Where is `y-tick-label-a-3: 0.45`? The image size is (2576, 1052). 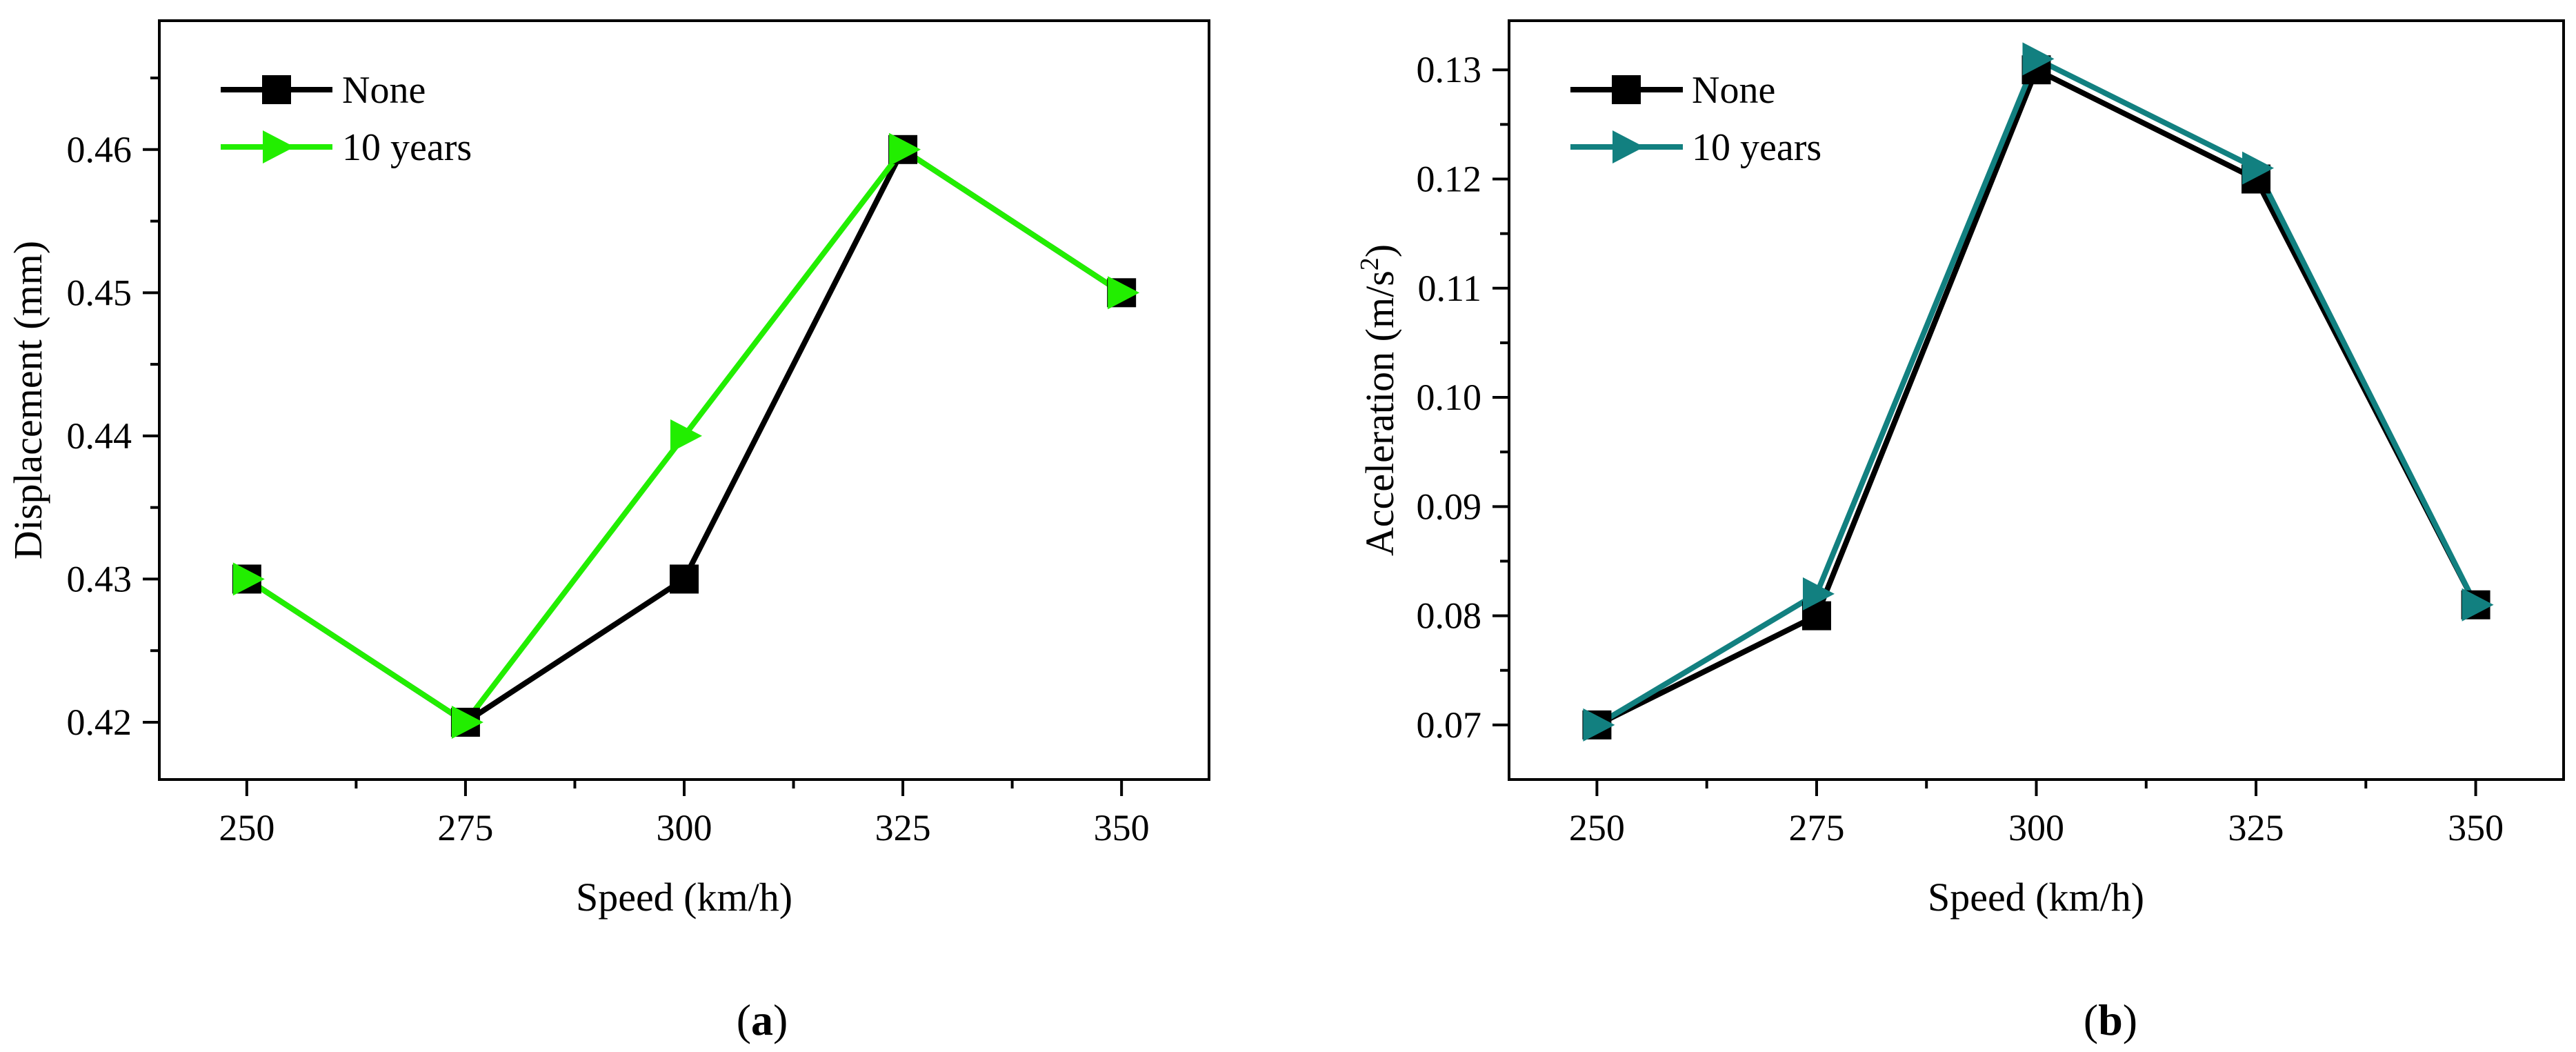 y-tick-label-a-3: 0.45 is located at coordinates (99, 292).